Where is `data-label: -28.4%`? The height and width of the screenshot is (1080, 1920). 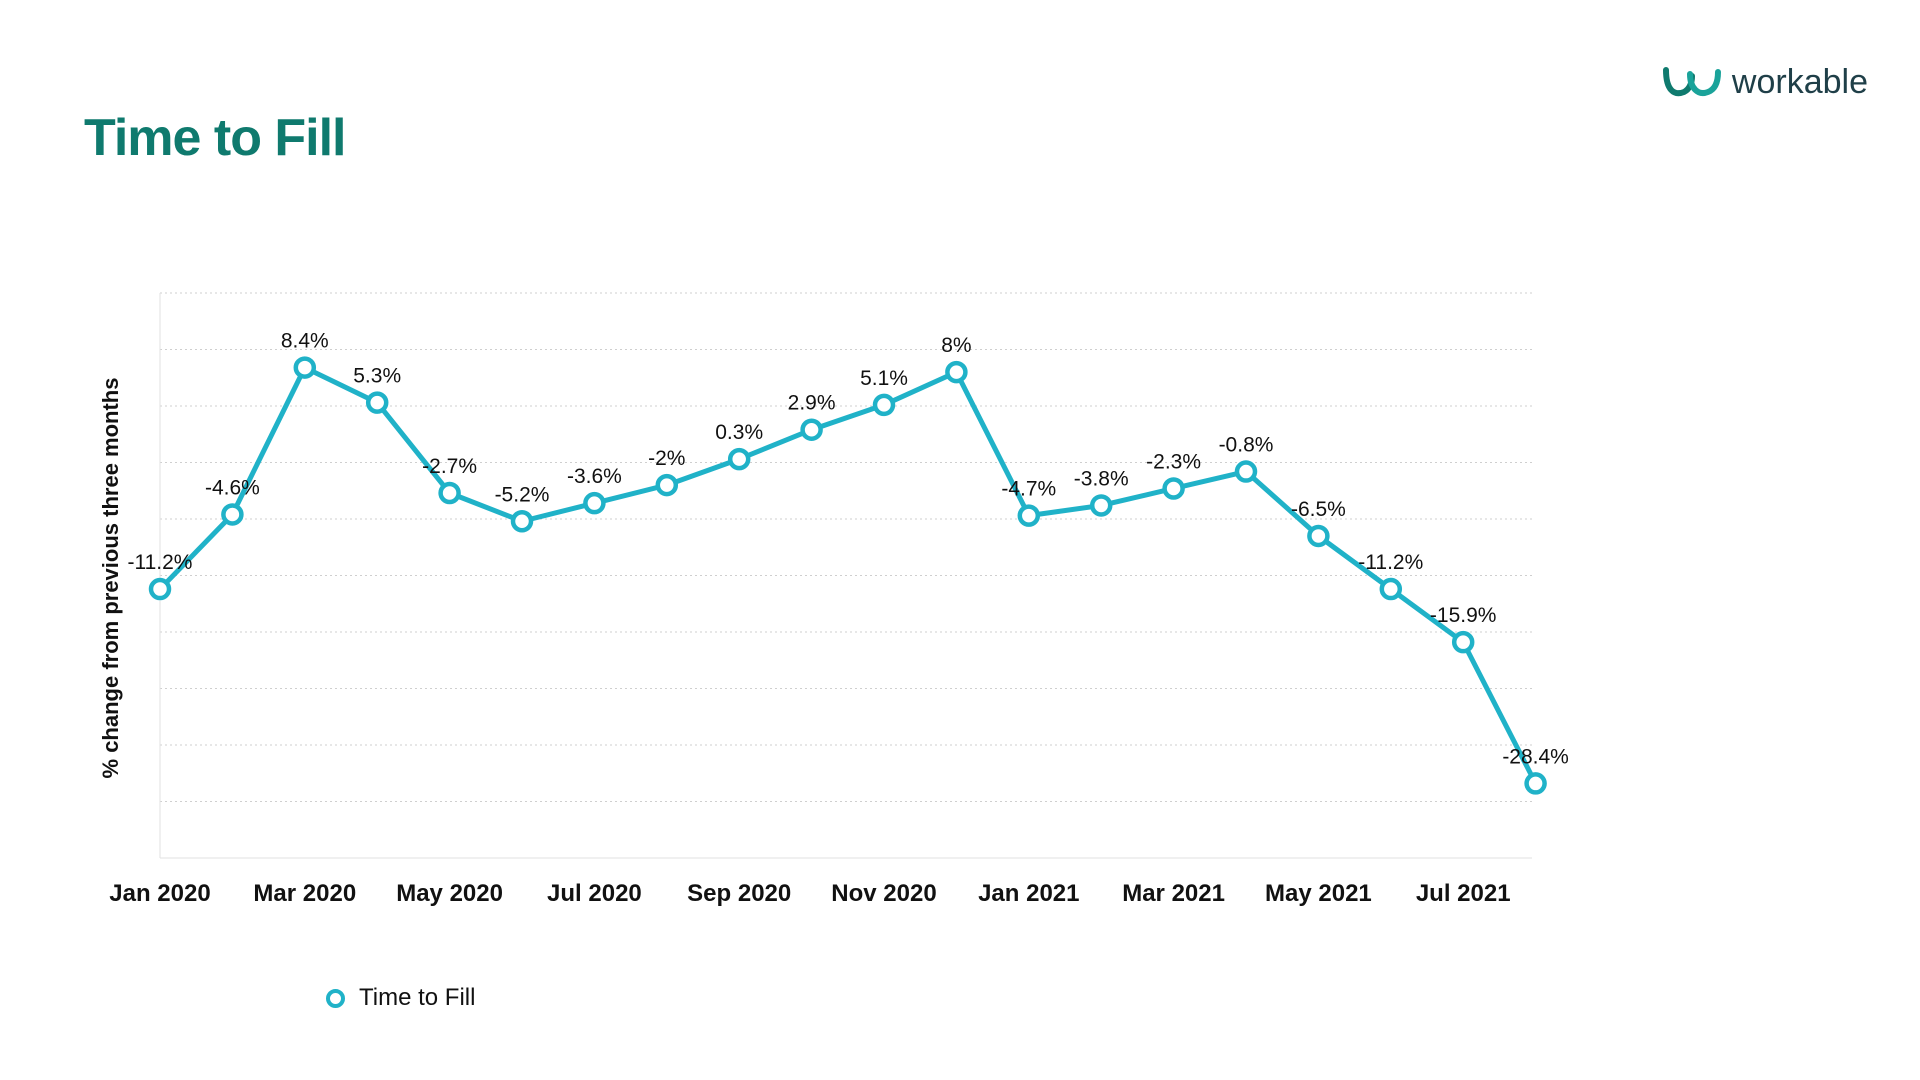
data-label: -28.4% is located at coordinates (1535, 756).